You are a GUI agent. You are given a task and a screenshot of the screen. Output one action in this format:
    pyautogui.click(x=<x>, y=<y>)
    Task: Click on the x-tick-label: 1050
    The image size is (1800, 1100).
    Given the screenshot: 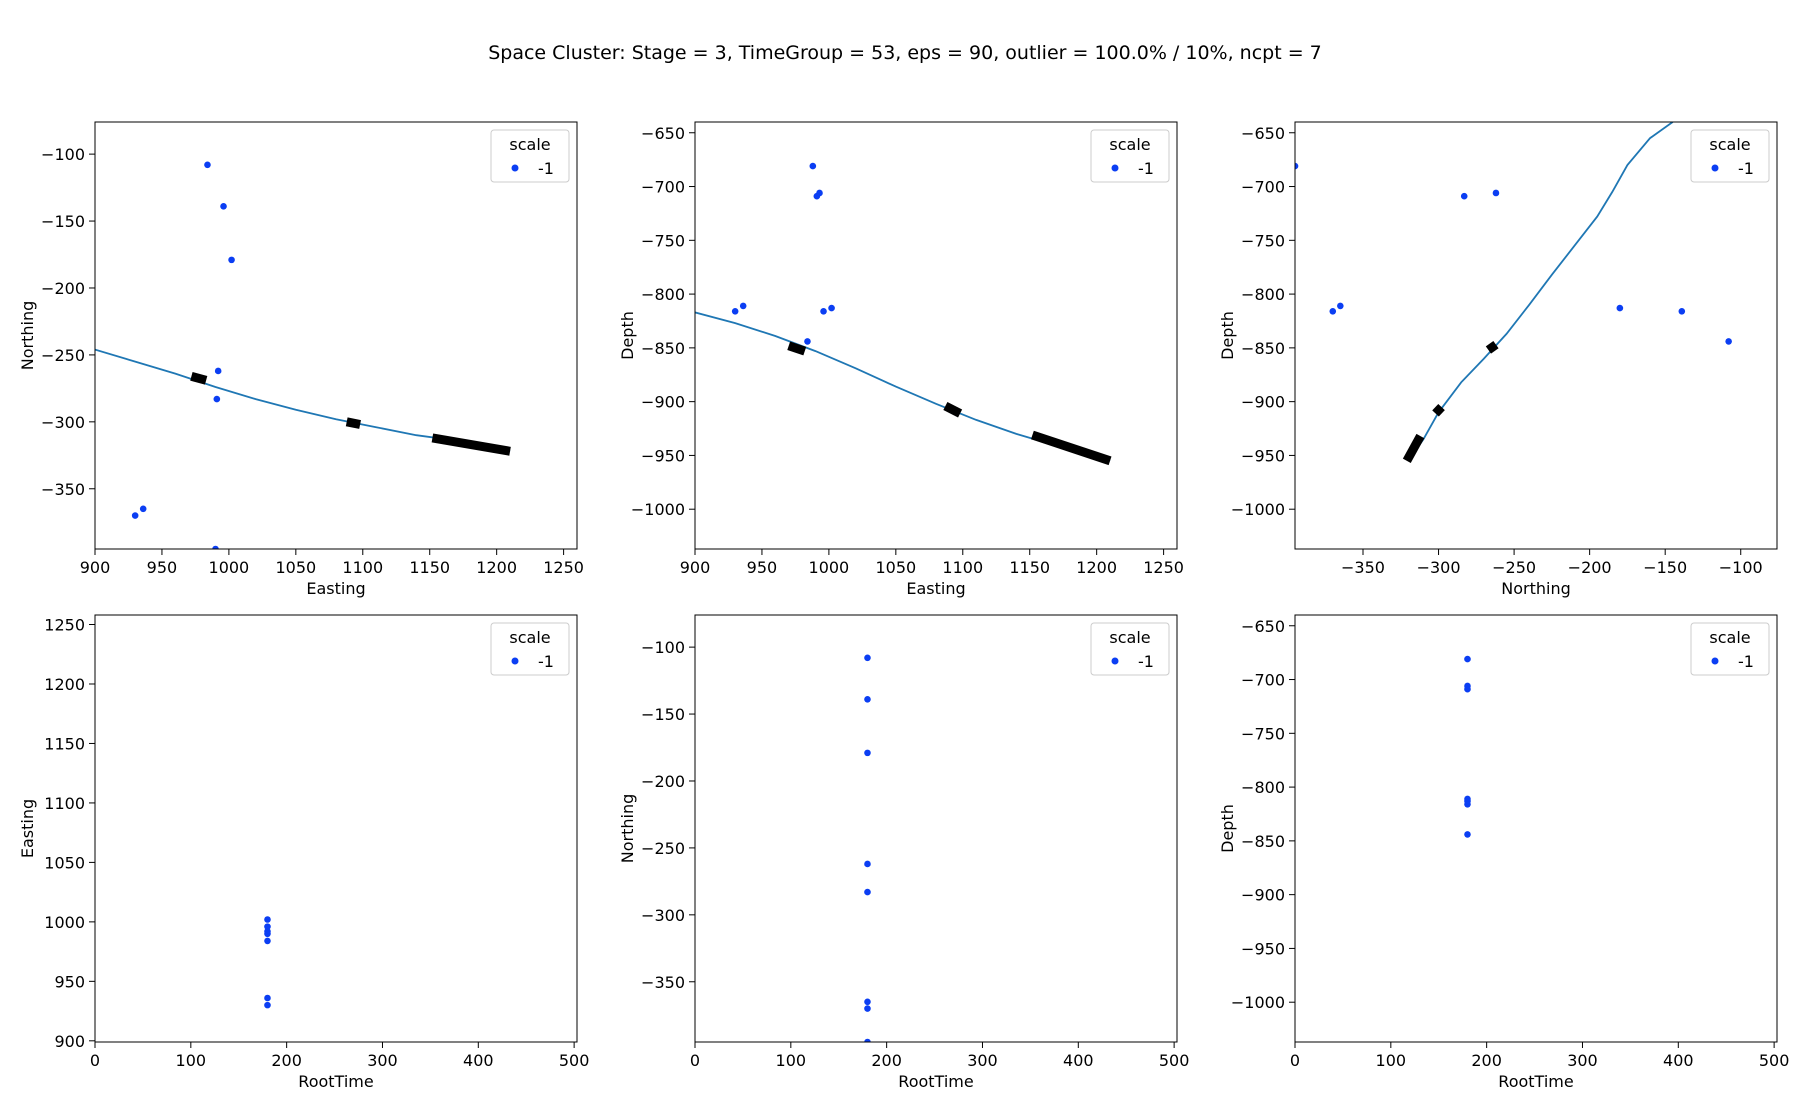 What is the action you would take?
    pyautogui.click(x=895, y=567)
    